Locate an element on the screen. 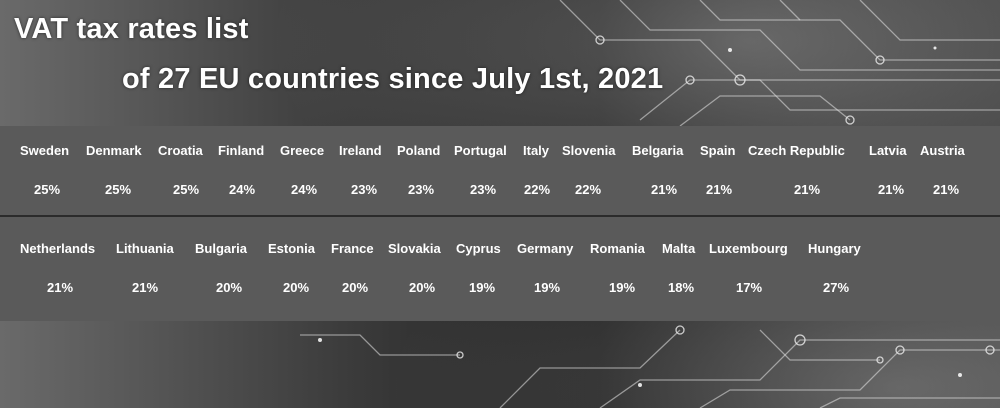  country-name: Netherlands is located at coordinates (58, 248).